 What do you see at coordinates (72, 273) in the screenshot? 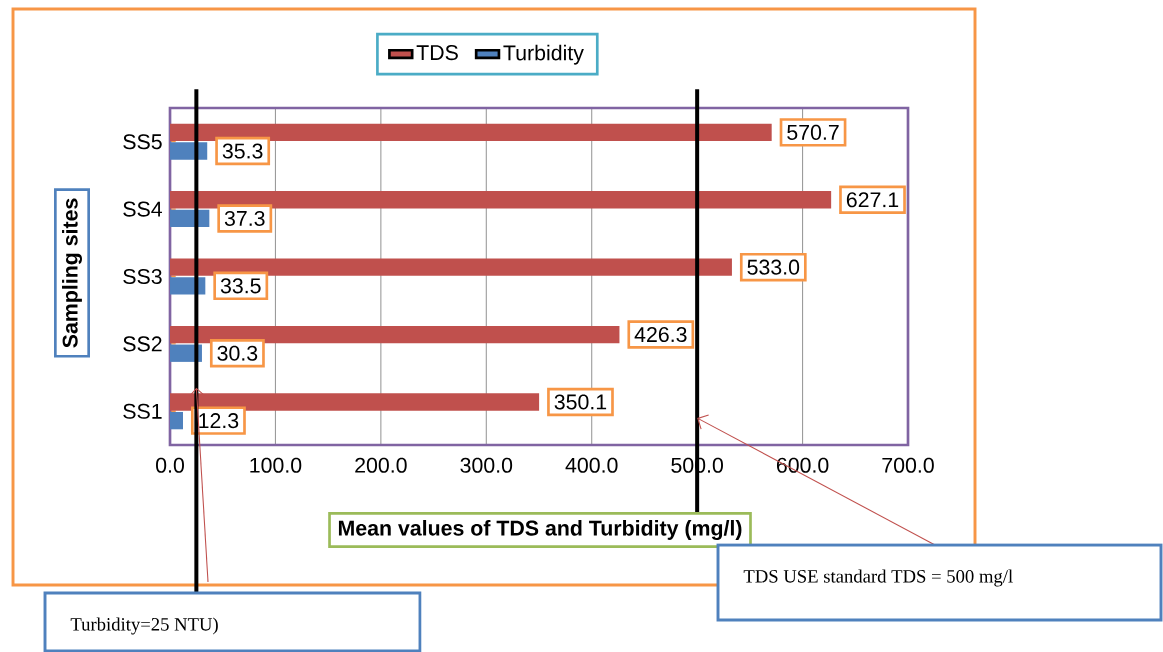
I see `y-axis-title: Sampling sites` at bounding box center [72, 273].